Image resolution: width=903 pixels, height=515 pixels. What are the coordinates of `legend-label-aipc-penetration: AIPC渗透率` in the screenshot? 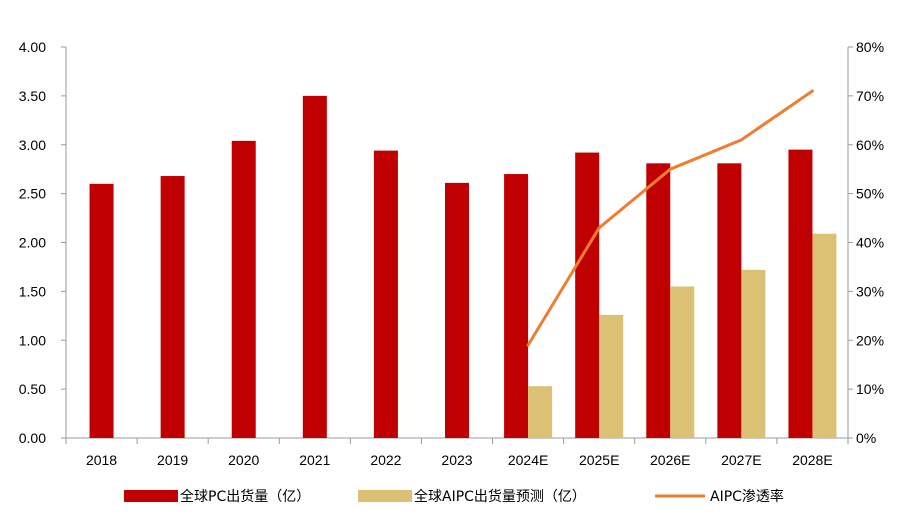 It's located at (747, 496).